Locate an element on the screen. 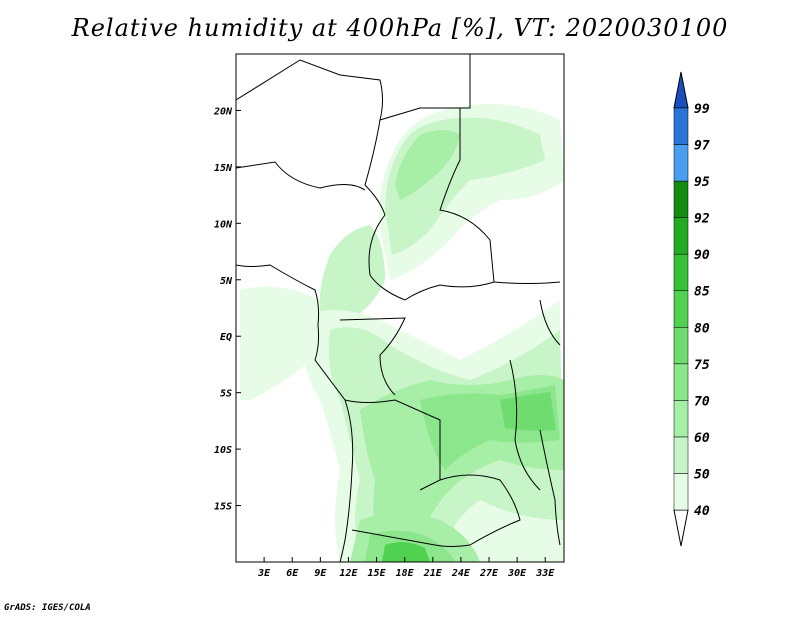  colorbar-label: 40 is located at coordinates (702, 511).